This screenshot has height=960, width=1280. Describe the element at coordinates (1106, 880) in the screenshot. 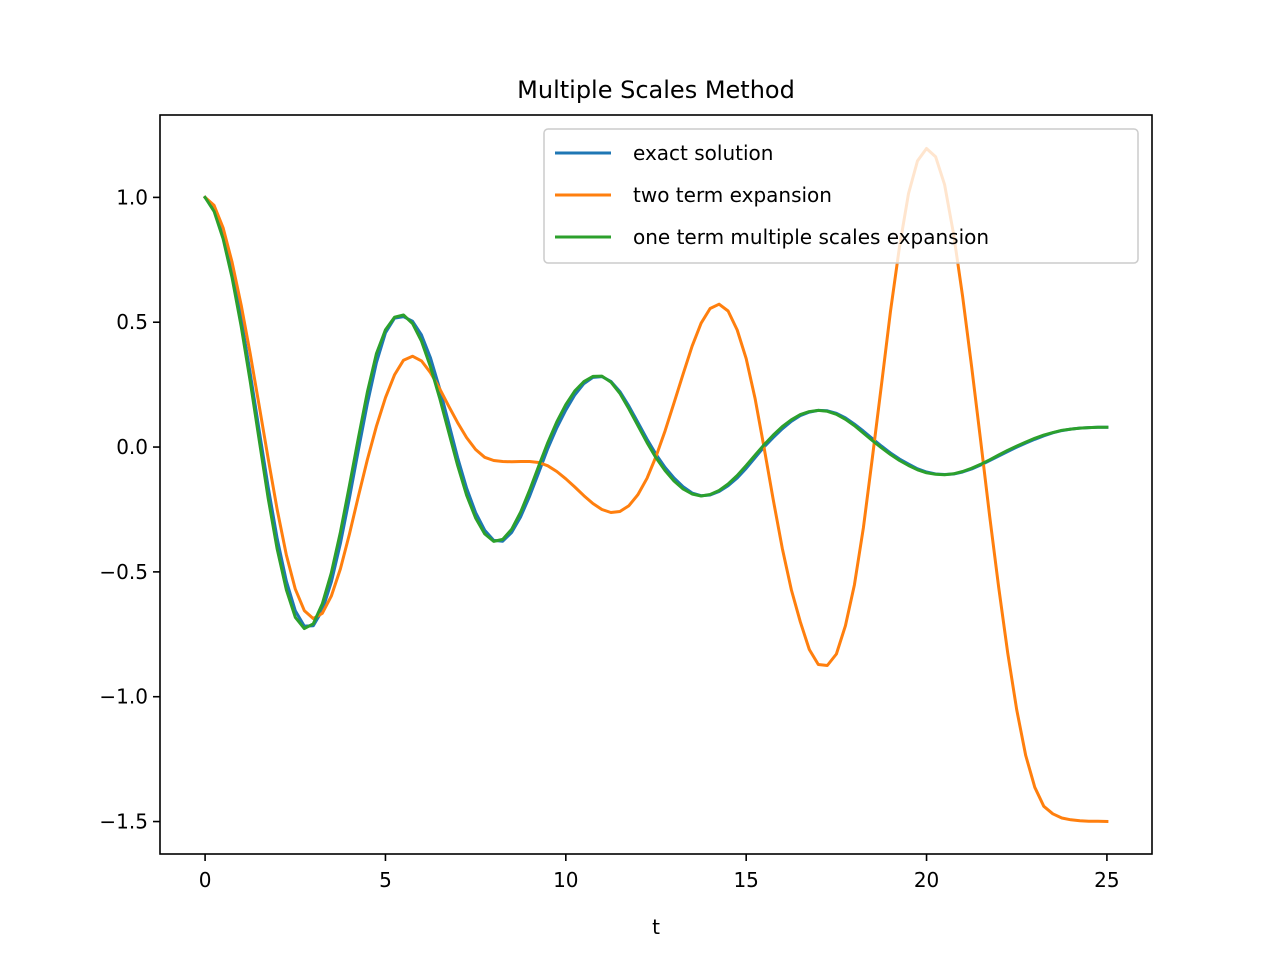

I see `x-tick-label: 25` at that location.